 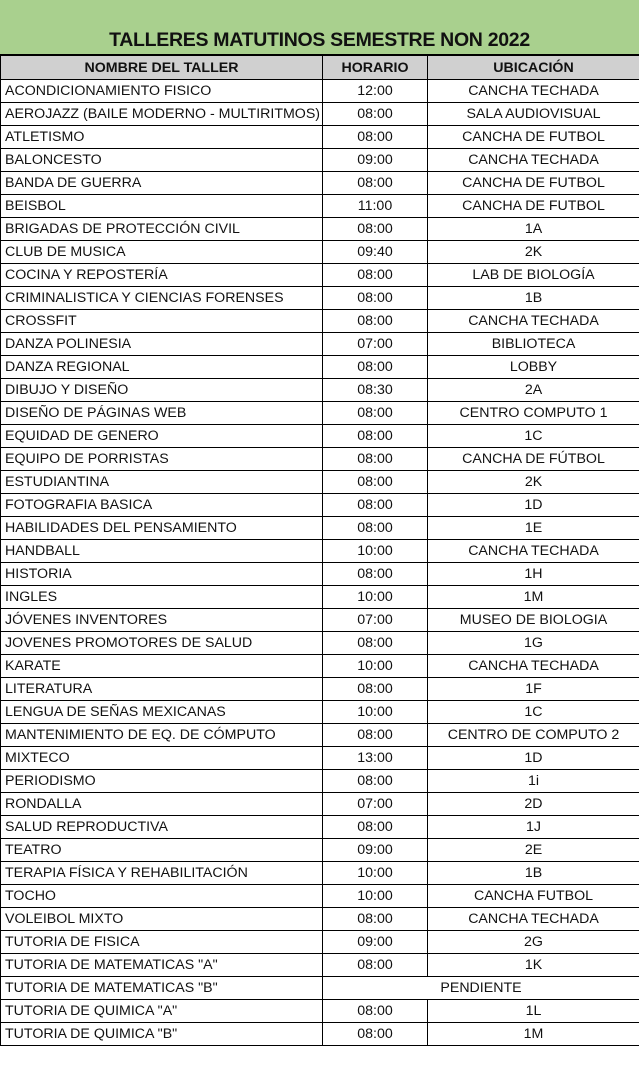 I want to click on cell-ubicacion: 1F, so click(x=533, y=689).